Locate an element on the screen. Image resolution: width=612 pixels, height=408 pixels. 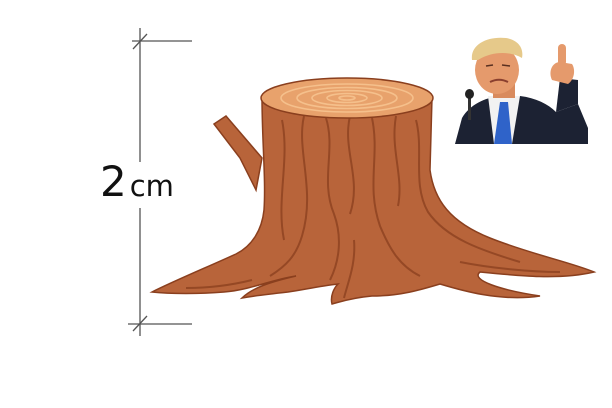
stump-branch is located at coordinates (237, 154).